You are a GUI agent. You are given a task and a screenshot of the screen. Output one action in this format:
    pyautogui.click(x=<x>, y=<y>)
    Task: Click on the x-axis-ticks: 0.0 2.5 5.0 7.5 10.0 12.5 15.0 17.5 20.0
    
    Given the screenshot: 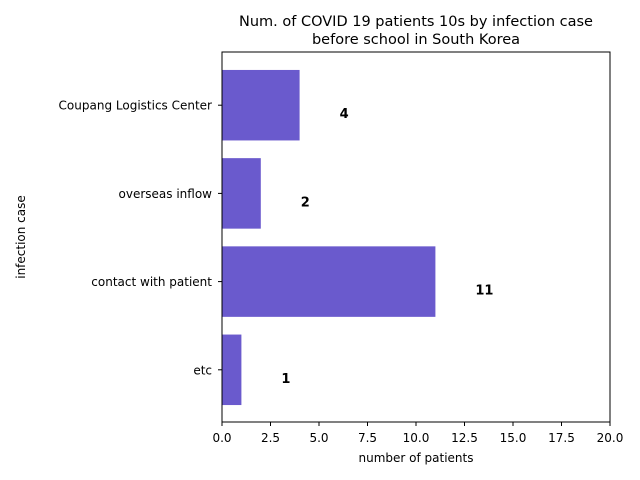 What is the action you would take?
    pyautogui.click(x=417, y=433)
    